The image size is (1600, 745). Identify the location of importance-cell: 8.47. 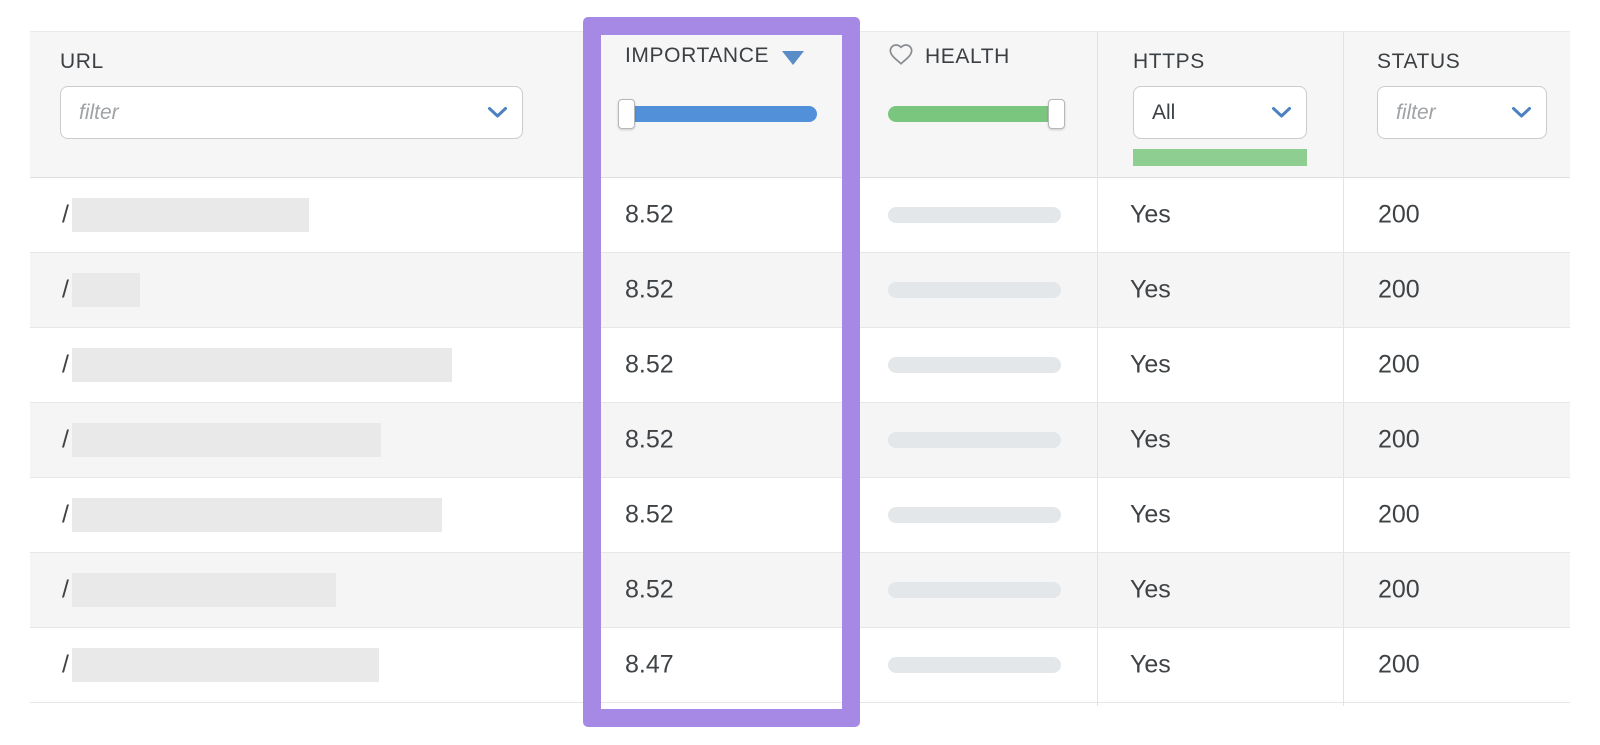
(649, 664).